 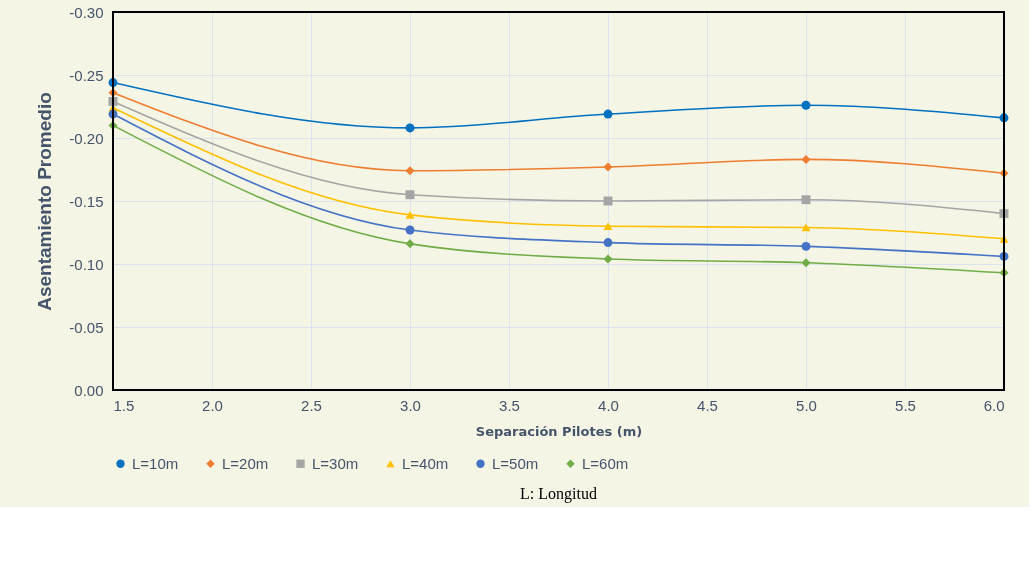 What do you see at coordinates (86, 75) in the screenshot?
I see `y-tick-label: -0.25` at bounding box center [86, 75].